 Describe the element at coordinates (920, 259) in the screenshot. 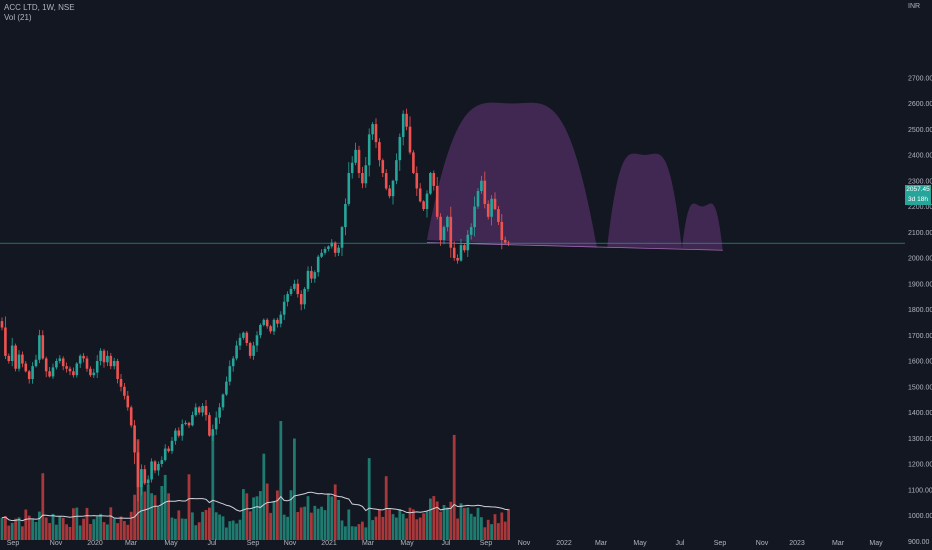

I see `price-tick-label: 2000.00` at that location.